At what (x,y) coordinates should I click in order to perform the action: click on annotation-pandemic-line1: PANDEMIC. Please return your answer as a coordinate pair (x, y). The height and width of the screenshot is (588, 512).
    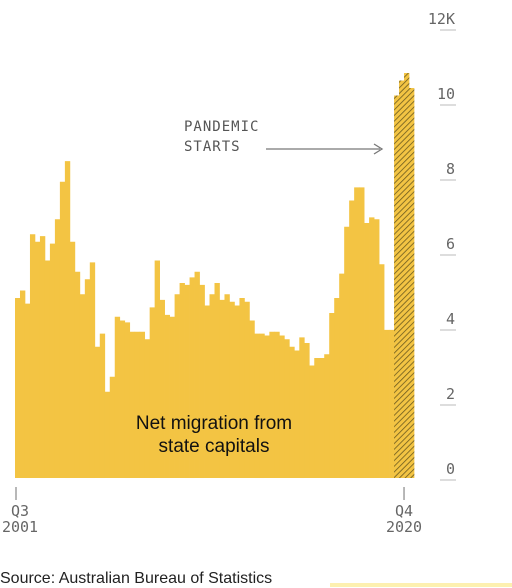
    Looking at the image, I should click on (221, 127).